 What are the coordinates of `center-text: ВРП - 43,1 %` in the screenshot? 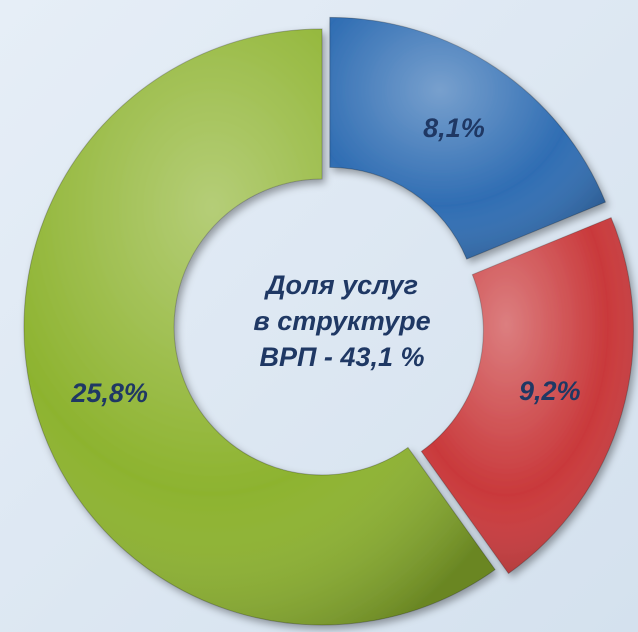 It's located at (342, 357).